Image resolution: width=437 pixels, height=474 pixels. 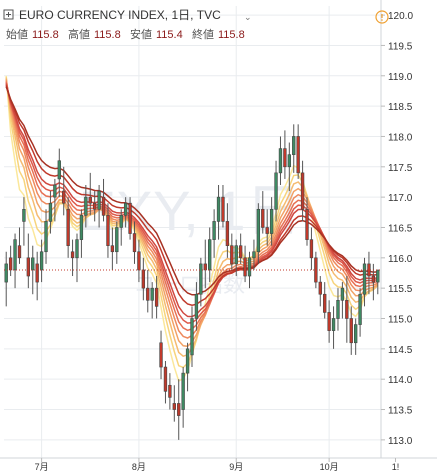 What do you see at coordinates (42, 467) in the screenshot?
I see `x-tick-label: 7月` at bounding box center [42, 467].